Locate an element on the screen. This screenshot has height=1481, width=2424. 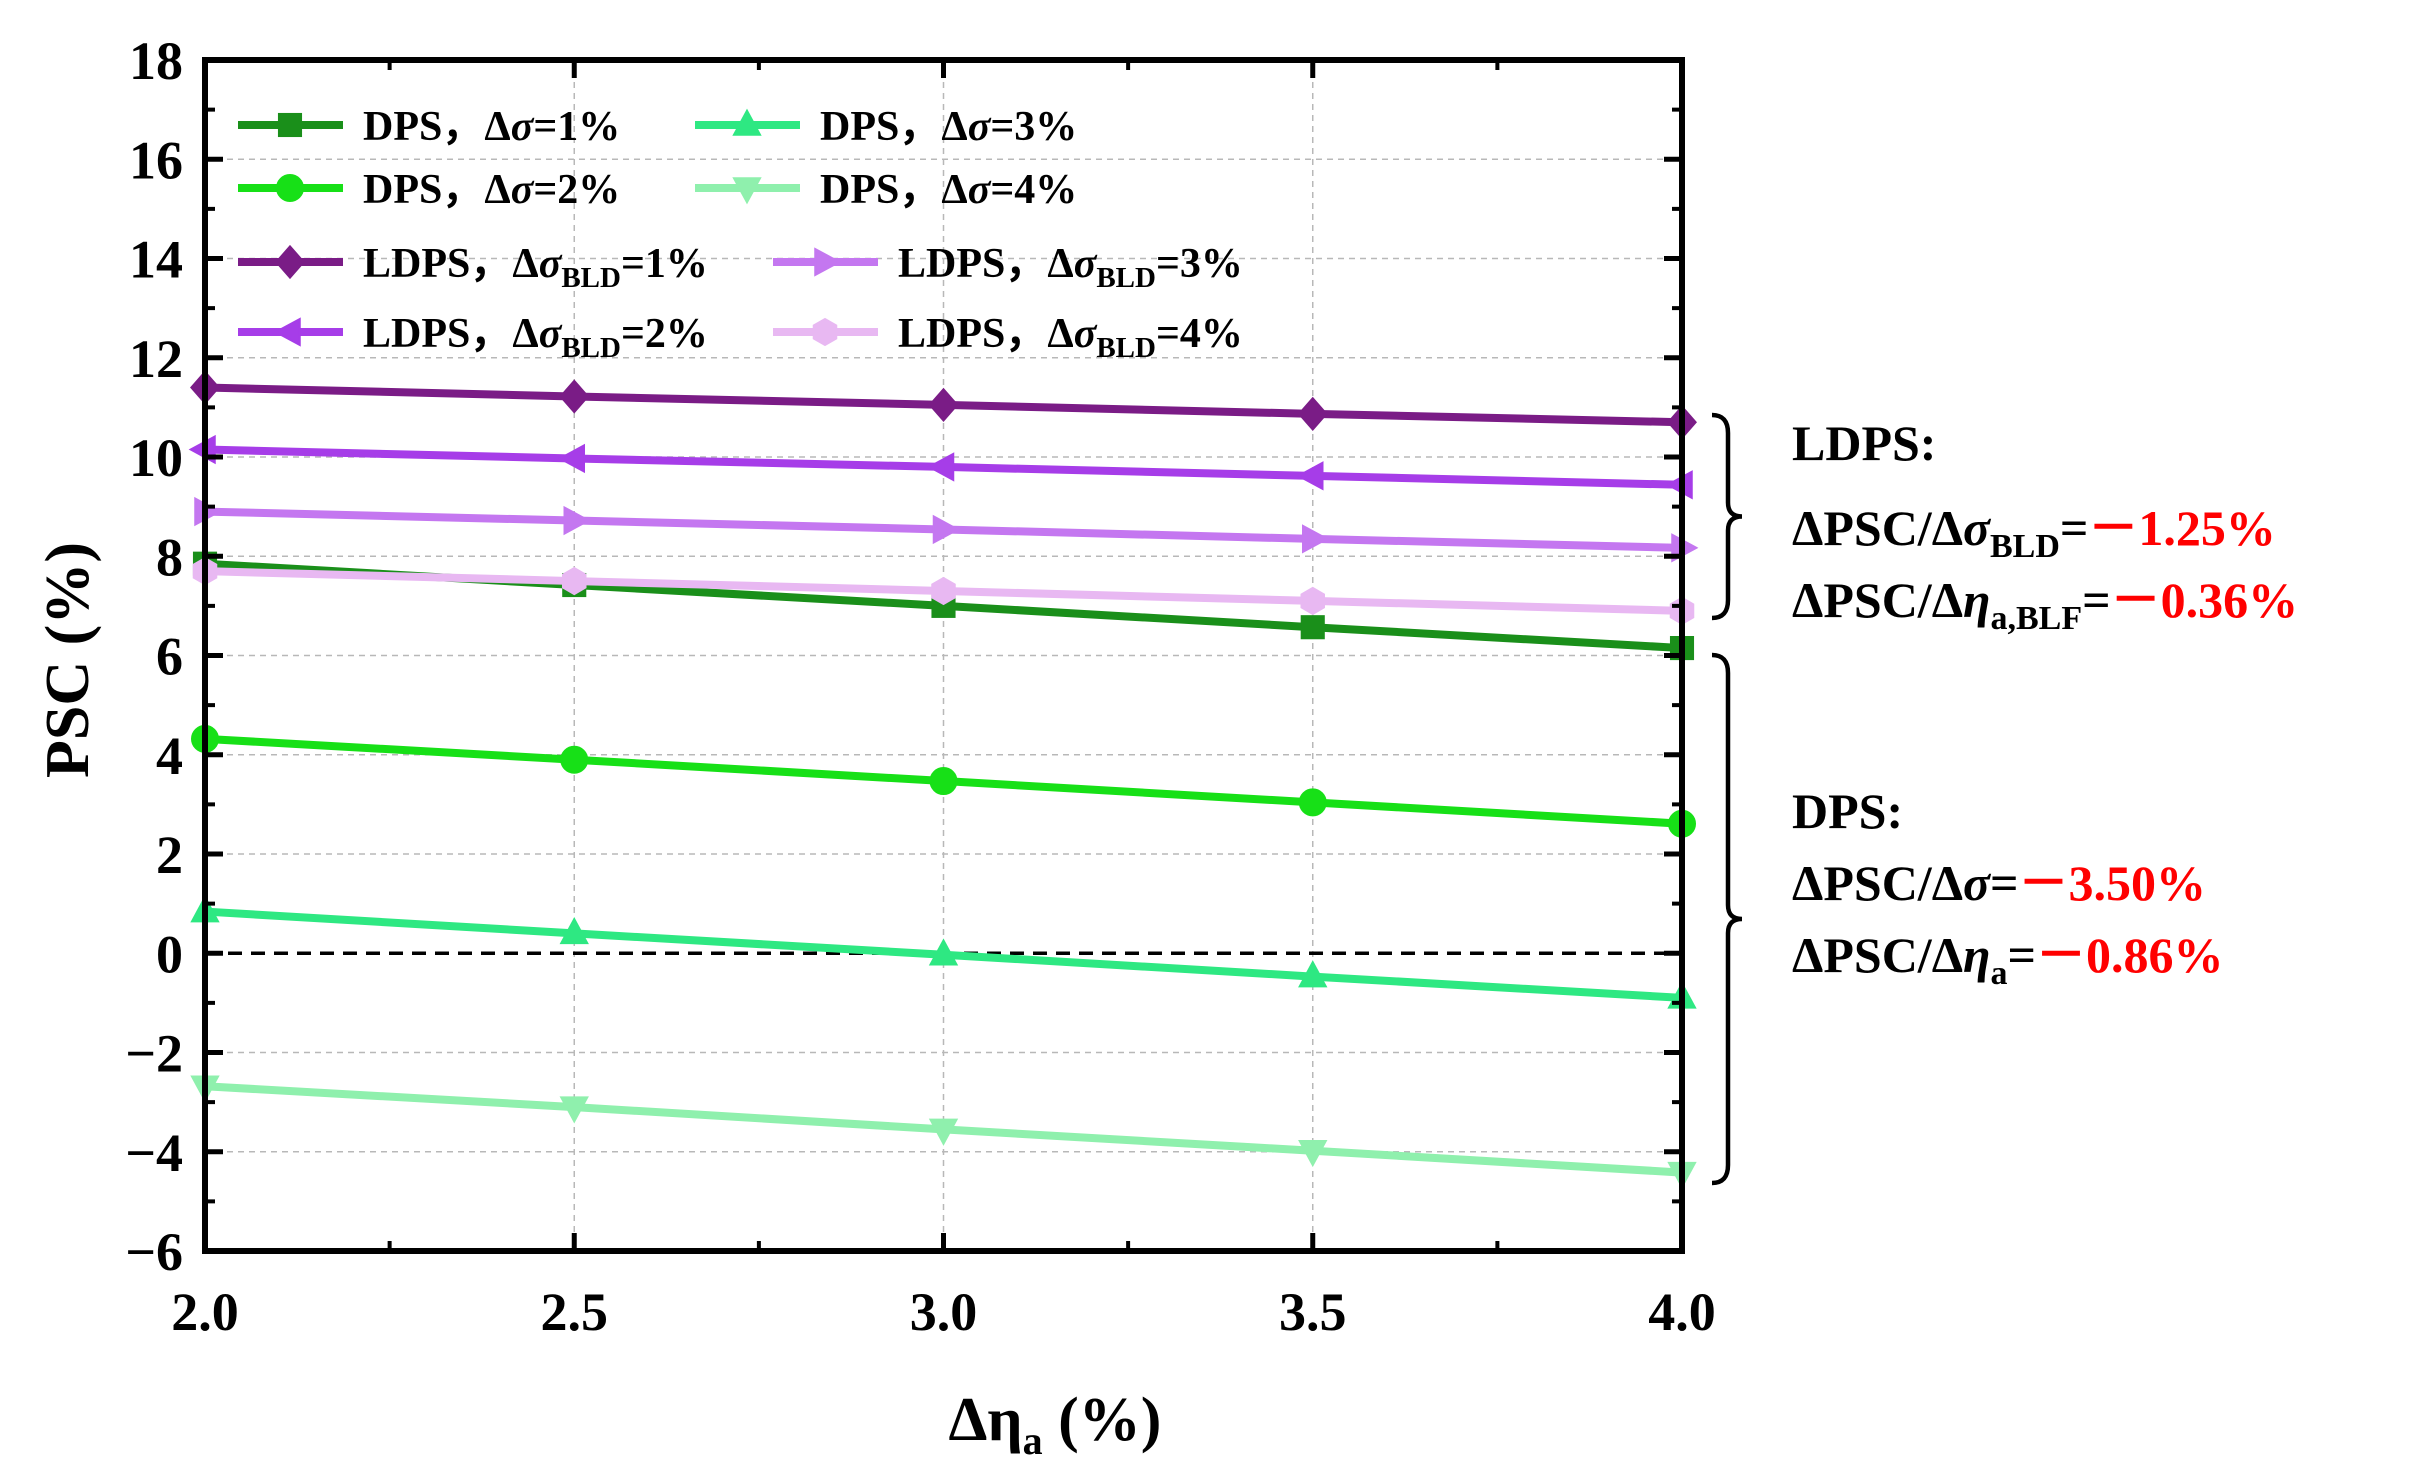
x-axis-label-subscript: a is located at coordinates (1033, 1440).